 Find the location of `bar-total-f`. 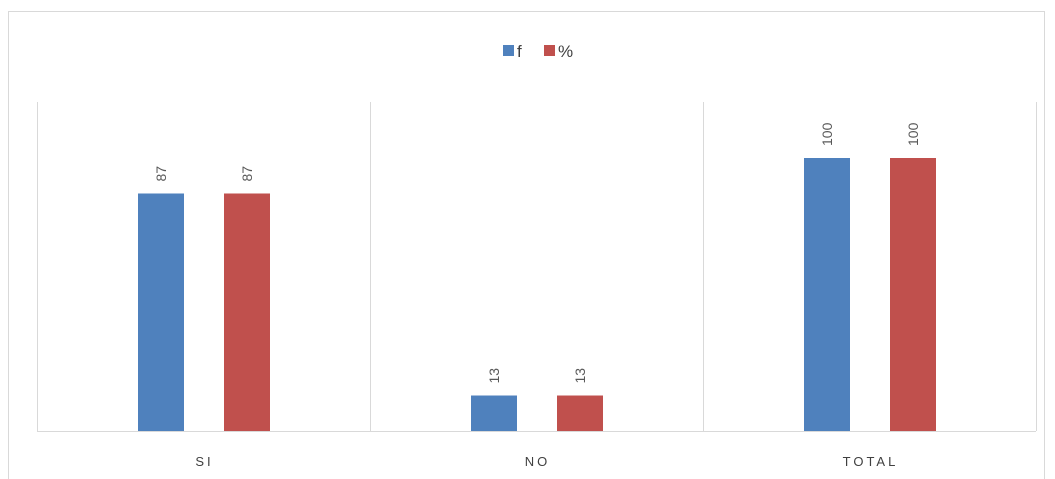

bar-total-f is located at coordinates (827, 294).